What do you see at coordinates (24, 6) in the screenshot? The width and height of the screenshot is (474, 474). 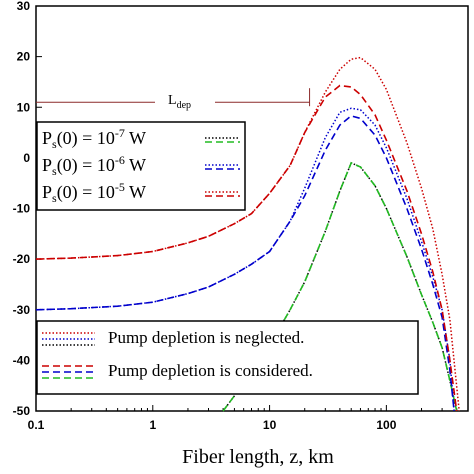 I see `y-tick-label: 30` at bounding box center [24, 6].